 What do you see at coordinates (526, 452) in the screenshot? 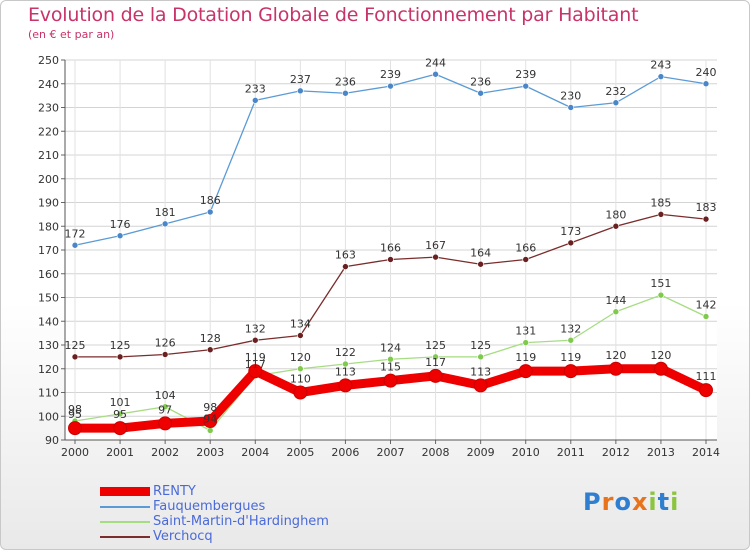
I see `x-tick-label: 2010` at bounding box center [526, 452].